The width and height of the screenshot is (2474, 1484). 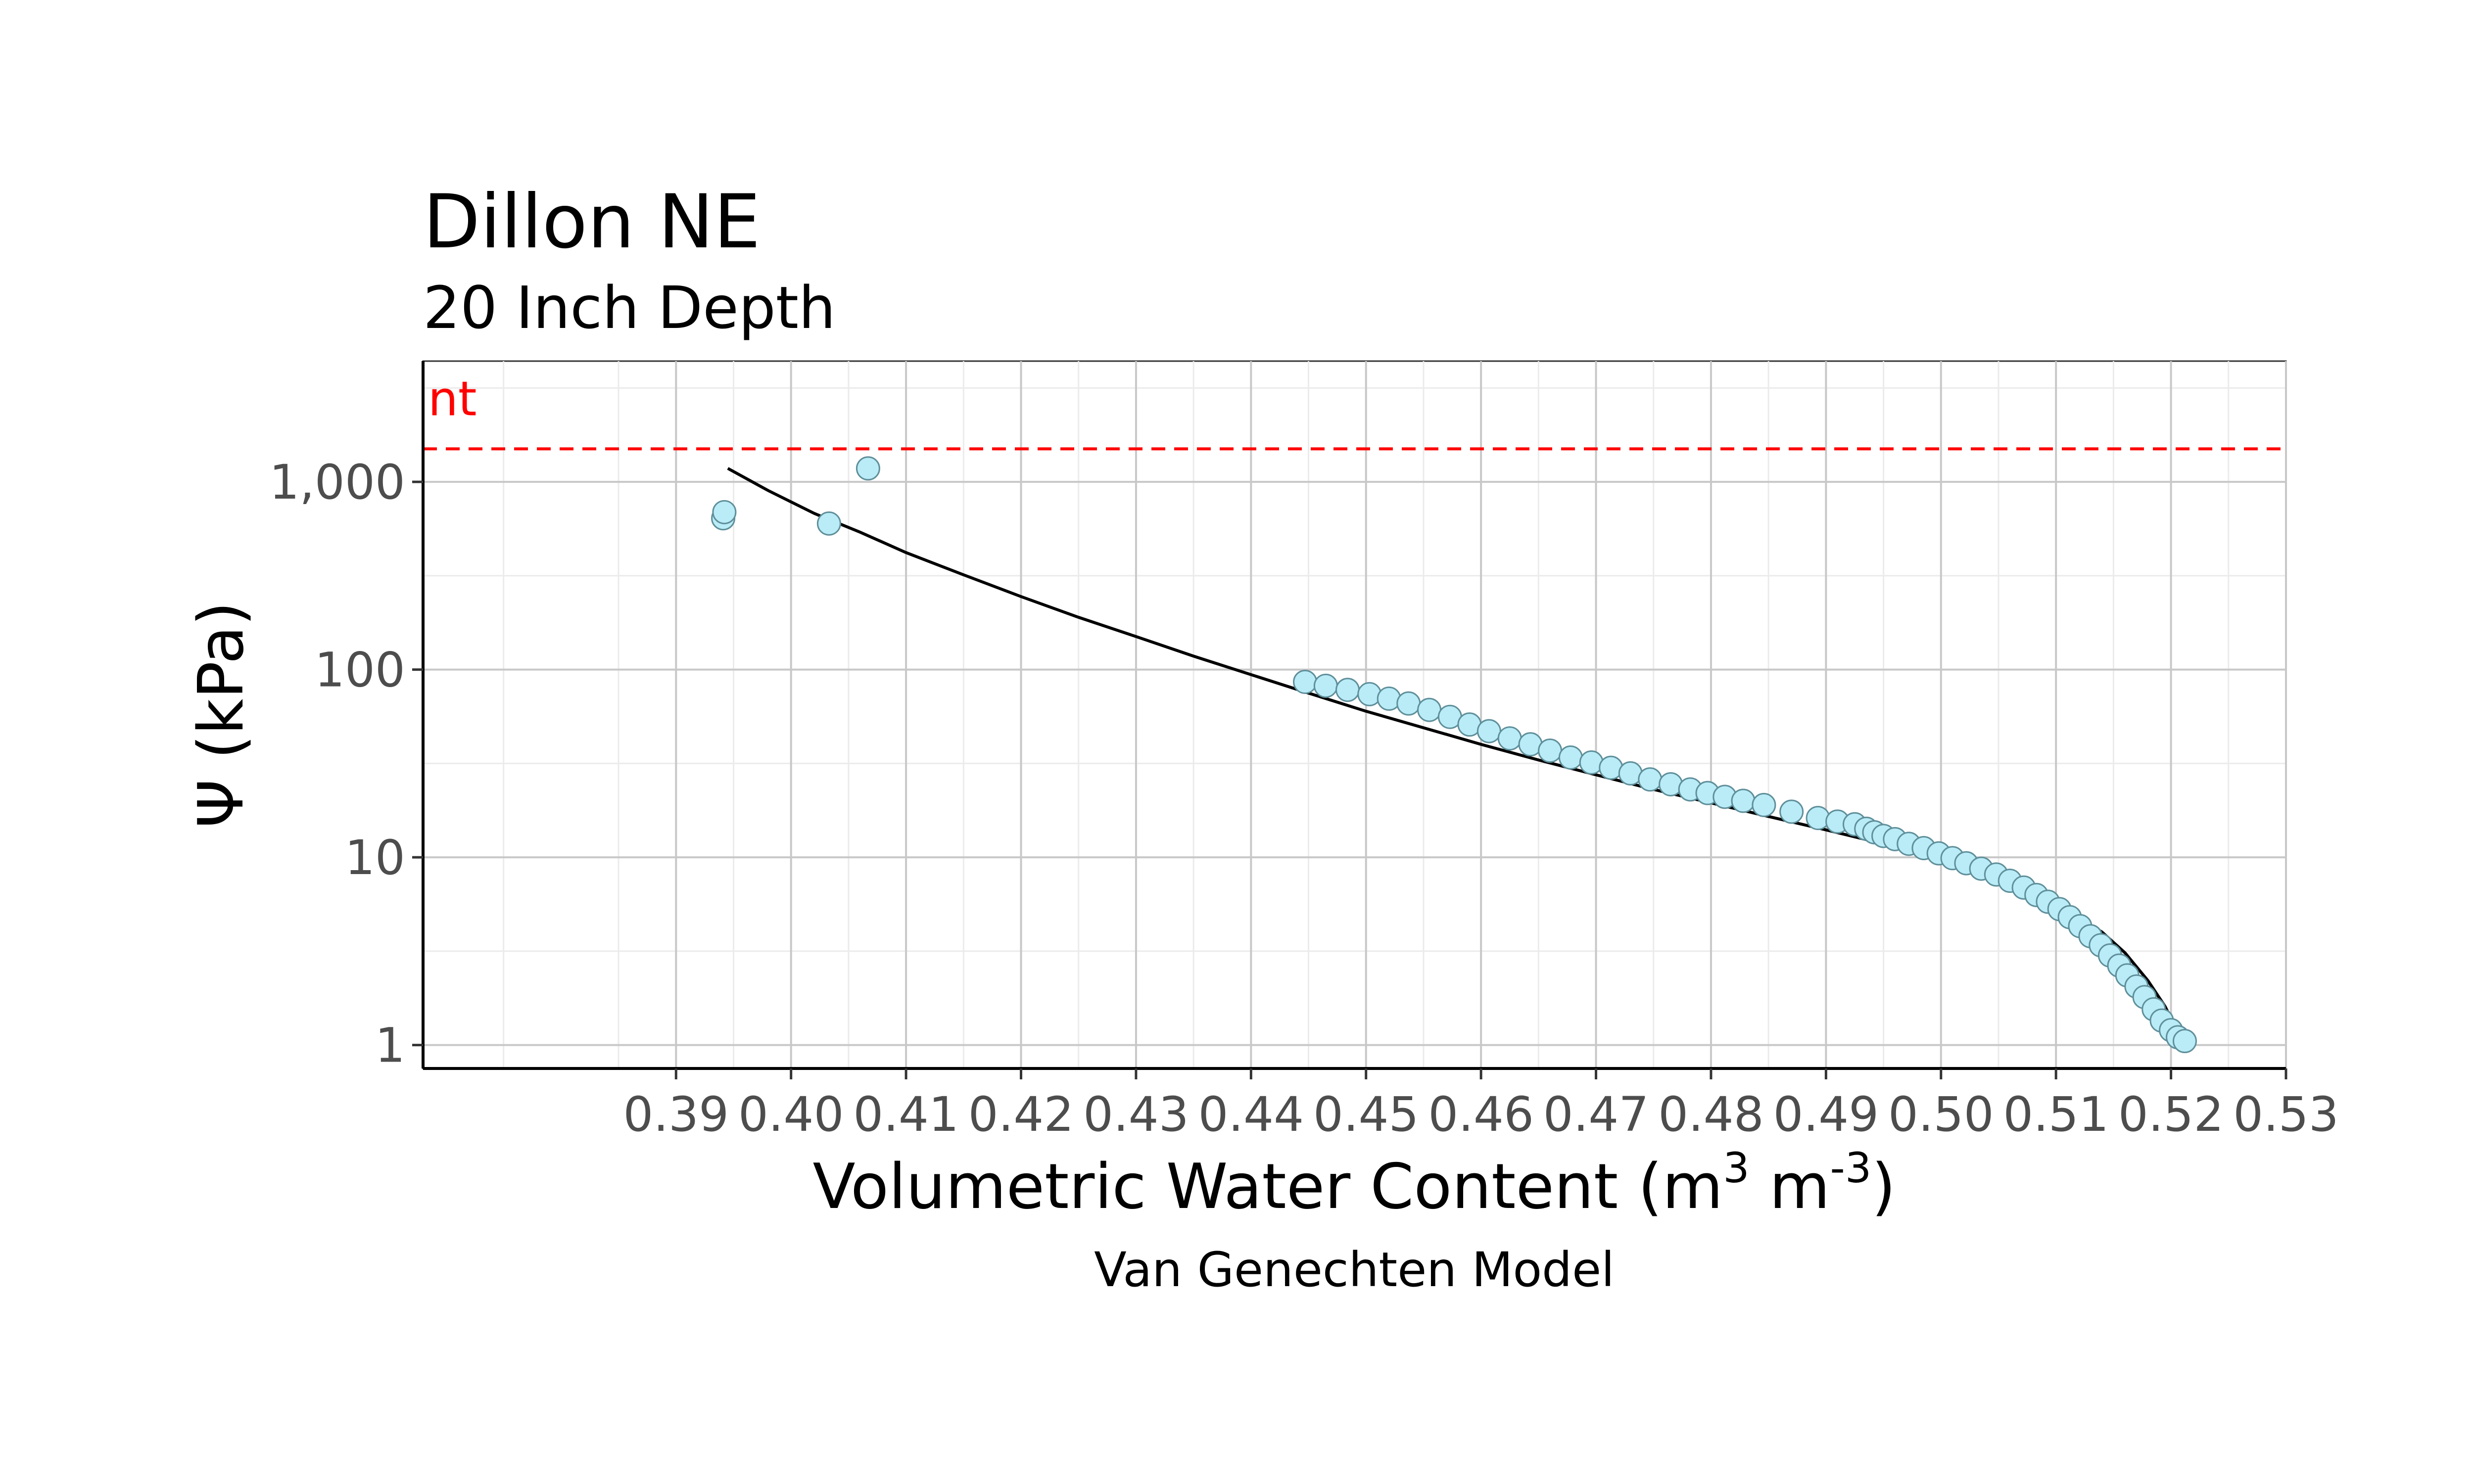 What do you see at coordinates (1136, 1114) in the screenshot?
I see `x-tick-label: 0.43` at bounding box center [1136, 1114].